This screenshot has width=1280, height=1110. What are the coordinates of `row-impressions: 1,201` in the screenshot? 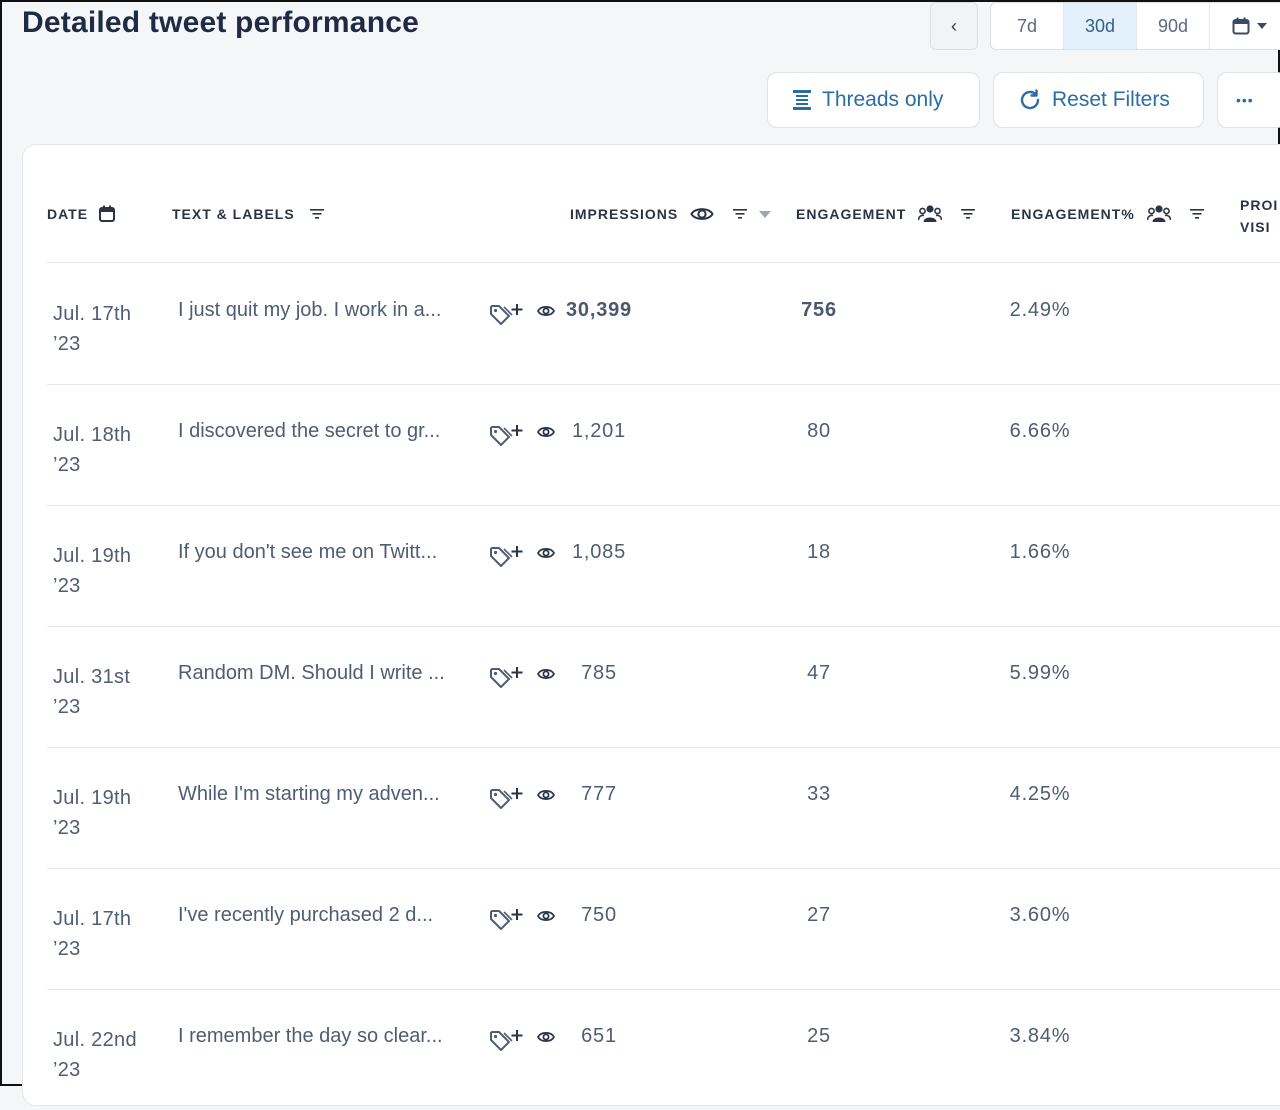 It's located at (599, 431).